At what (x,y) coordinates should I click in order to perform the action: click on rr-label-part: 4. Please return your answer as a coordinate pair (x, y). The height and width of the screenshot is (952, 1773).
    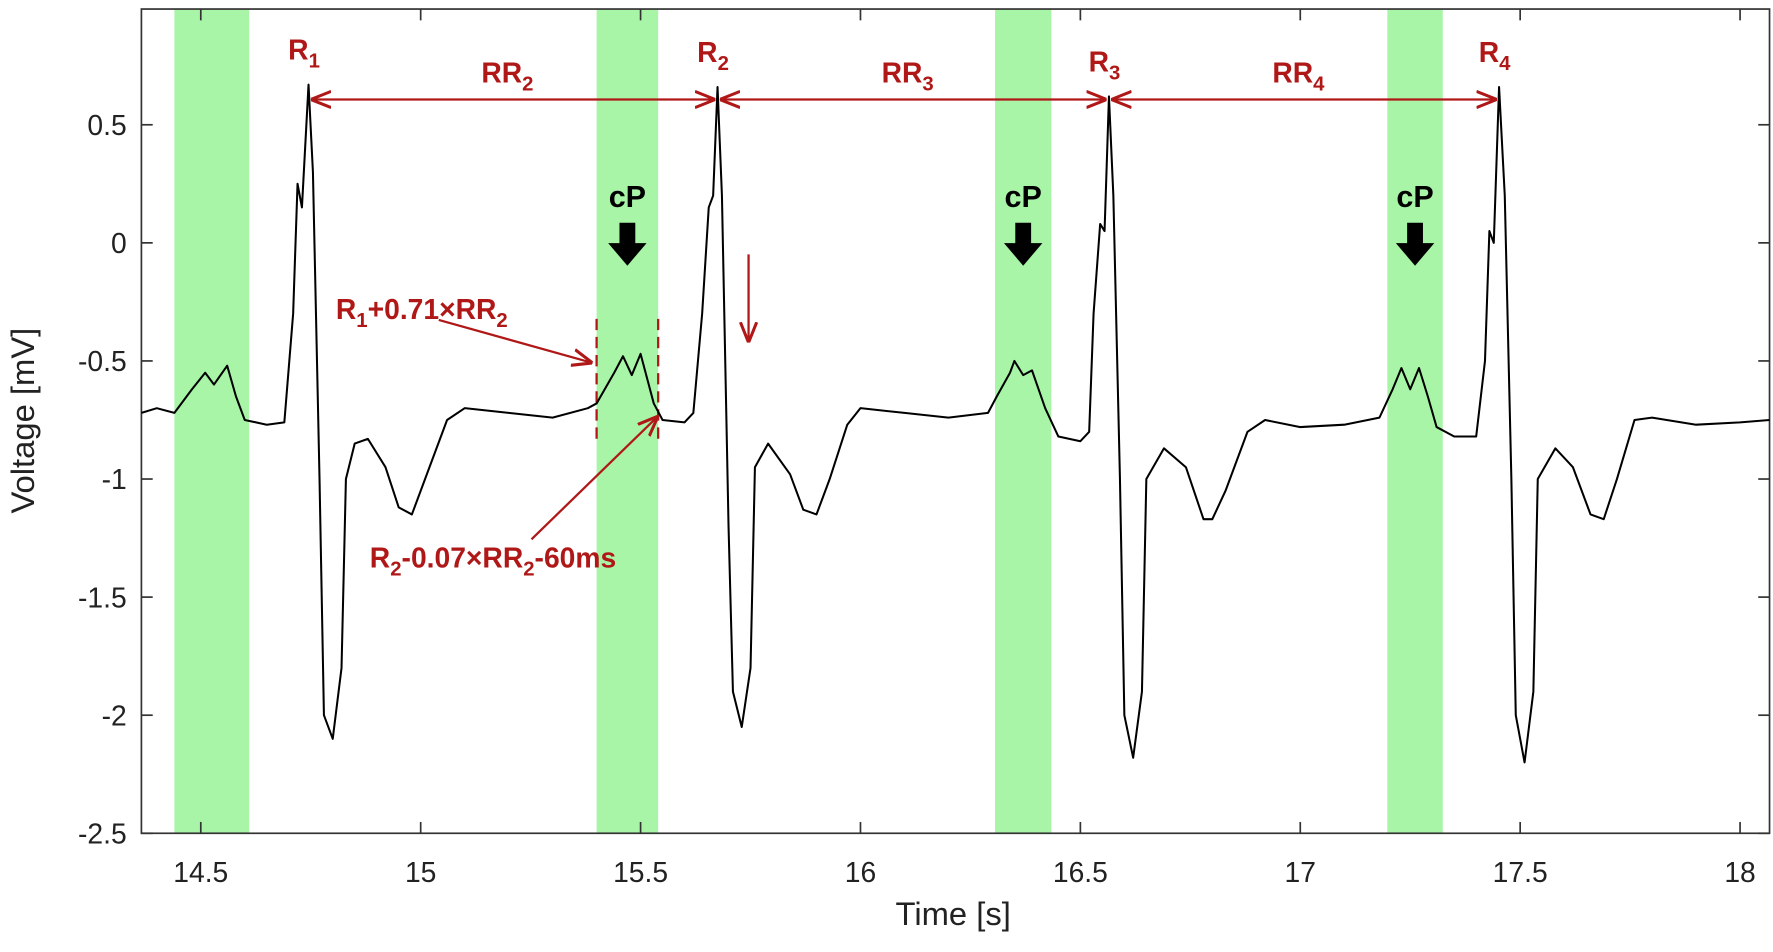
    Looking at the image, I should click on (1319, 84).